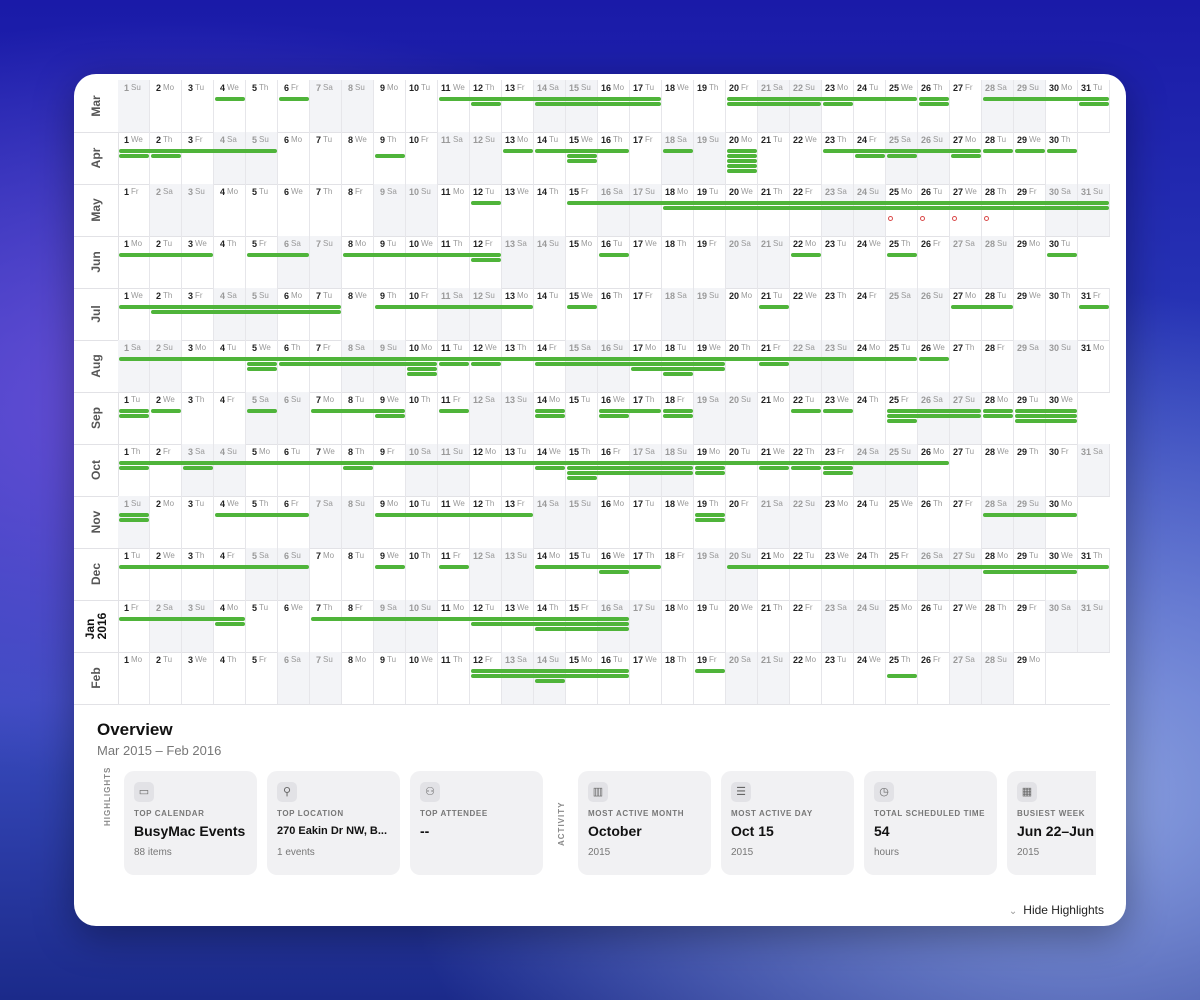  I want to click on activity-card-total-scheduled-time: ◷ TOTAL SCHEDULED TIME 54 hours, so click(930, 823).